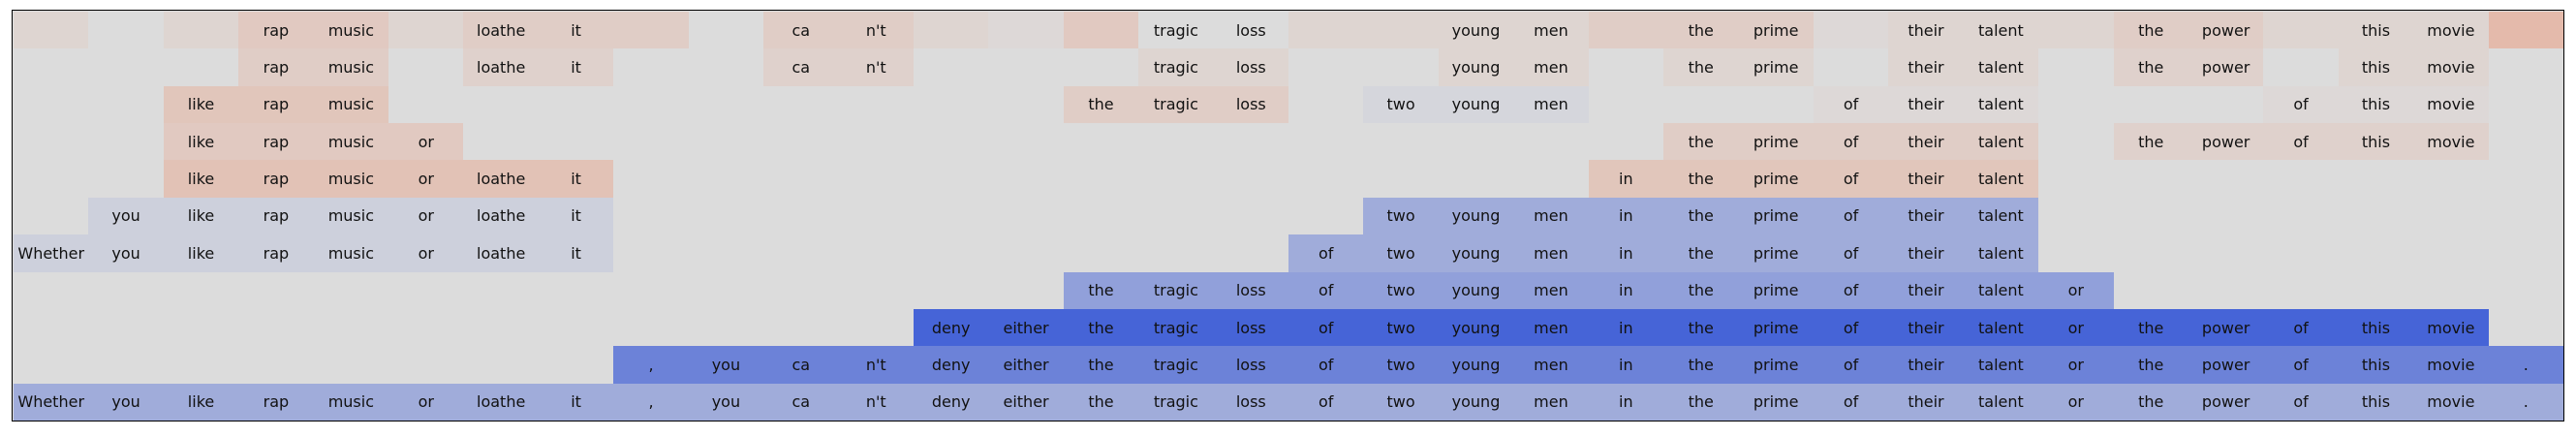 The image size is (2576, 437). Describe the element at coordinates (126, 253) in the screenshot. I see `heatmap-cell: you` at that location.